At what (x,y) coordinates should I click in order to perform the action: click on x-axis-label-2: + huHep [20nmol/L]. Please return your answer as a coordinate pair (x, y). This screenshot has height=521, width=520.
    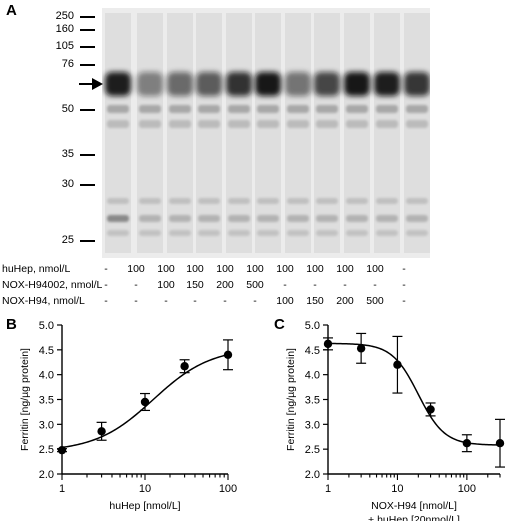
    Looking at the image, I should click on (414, 517).